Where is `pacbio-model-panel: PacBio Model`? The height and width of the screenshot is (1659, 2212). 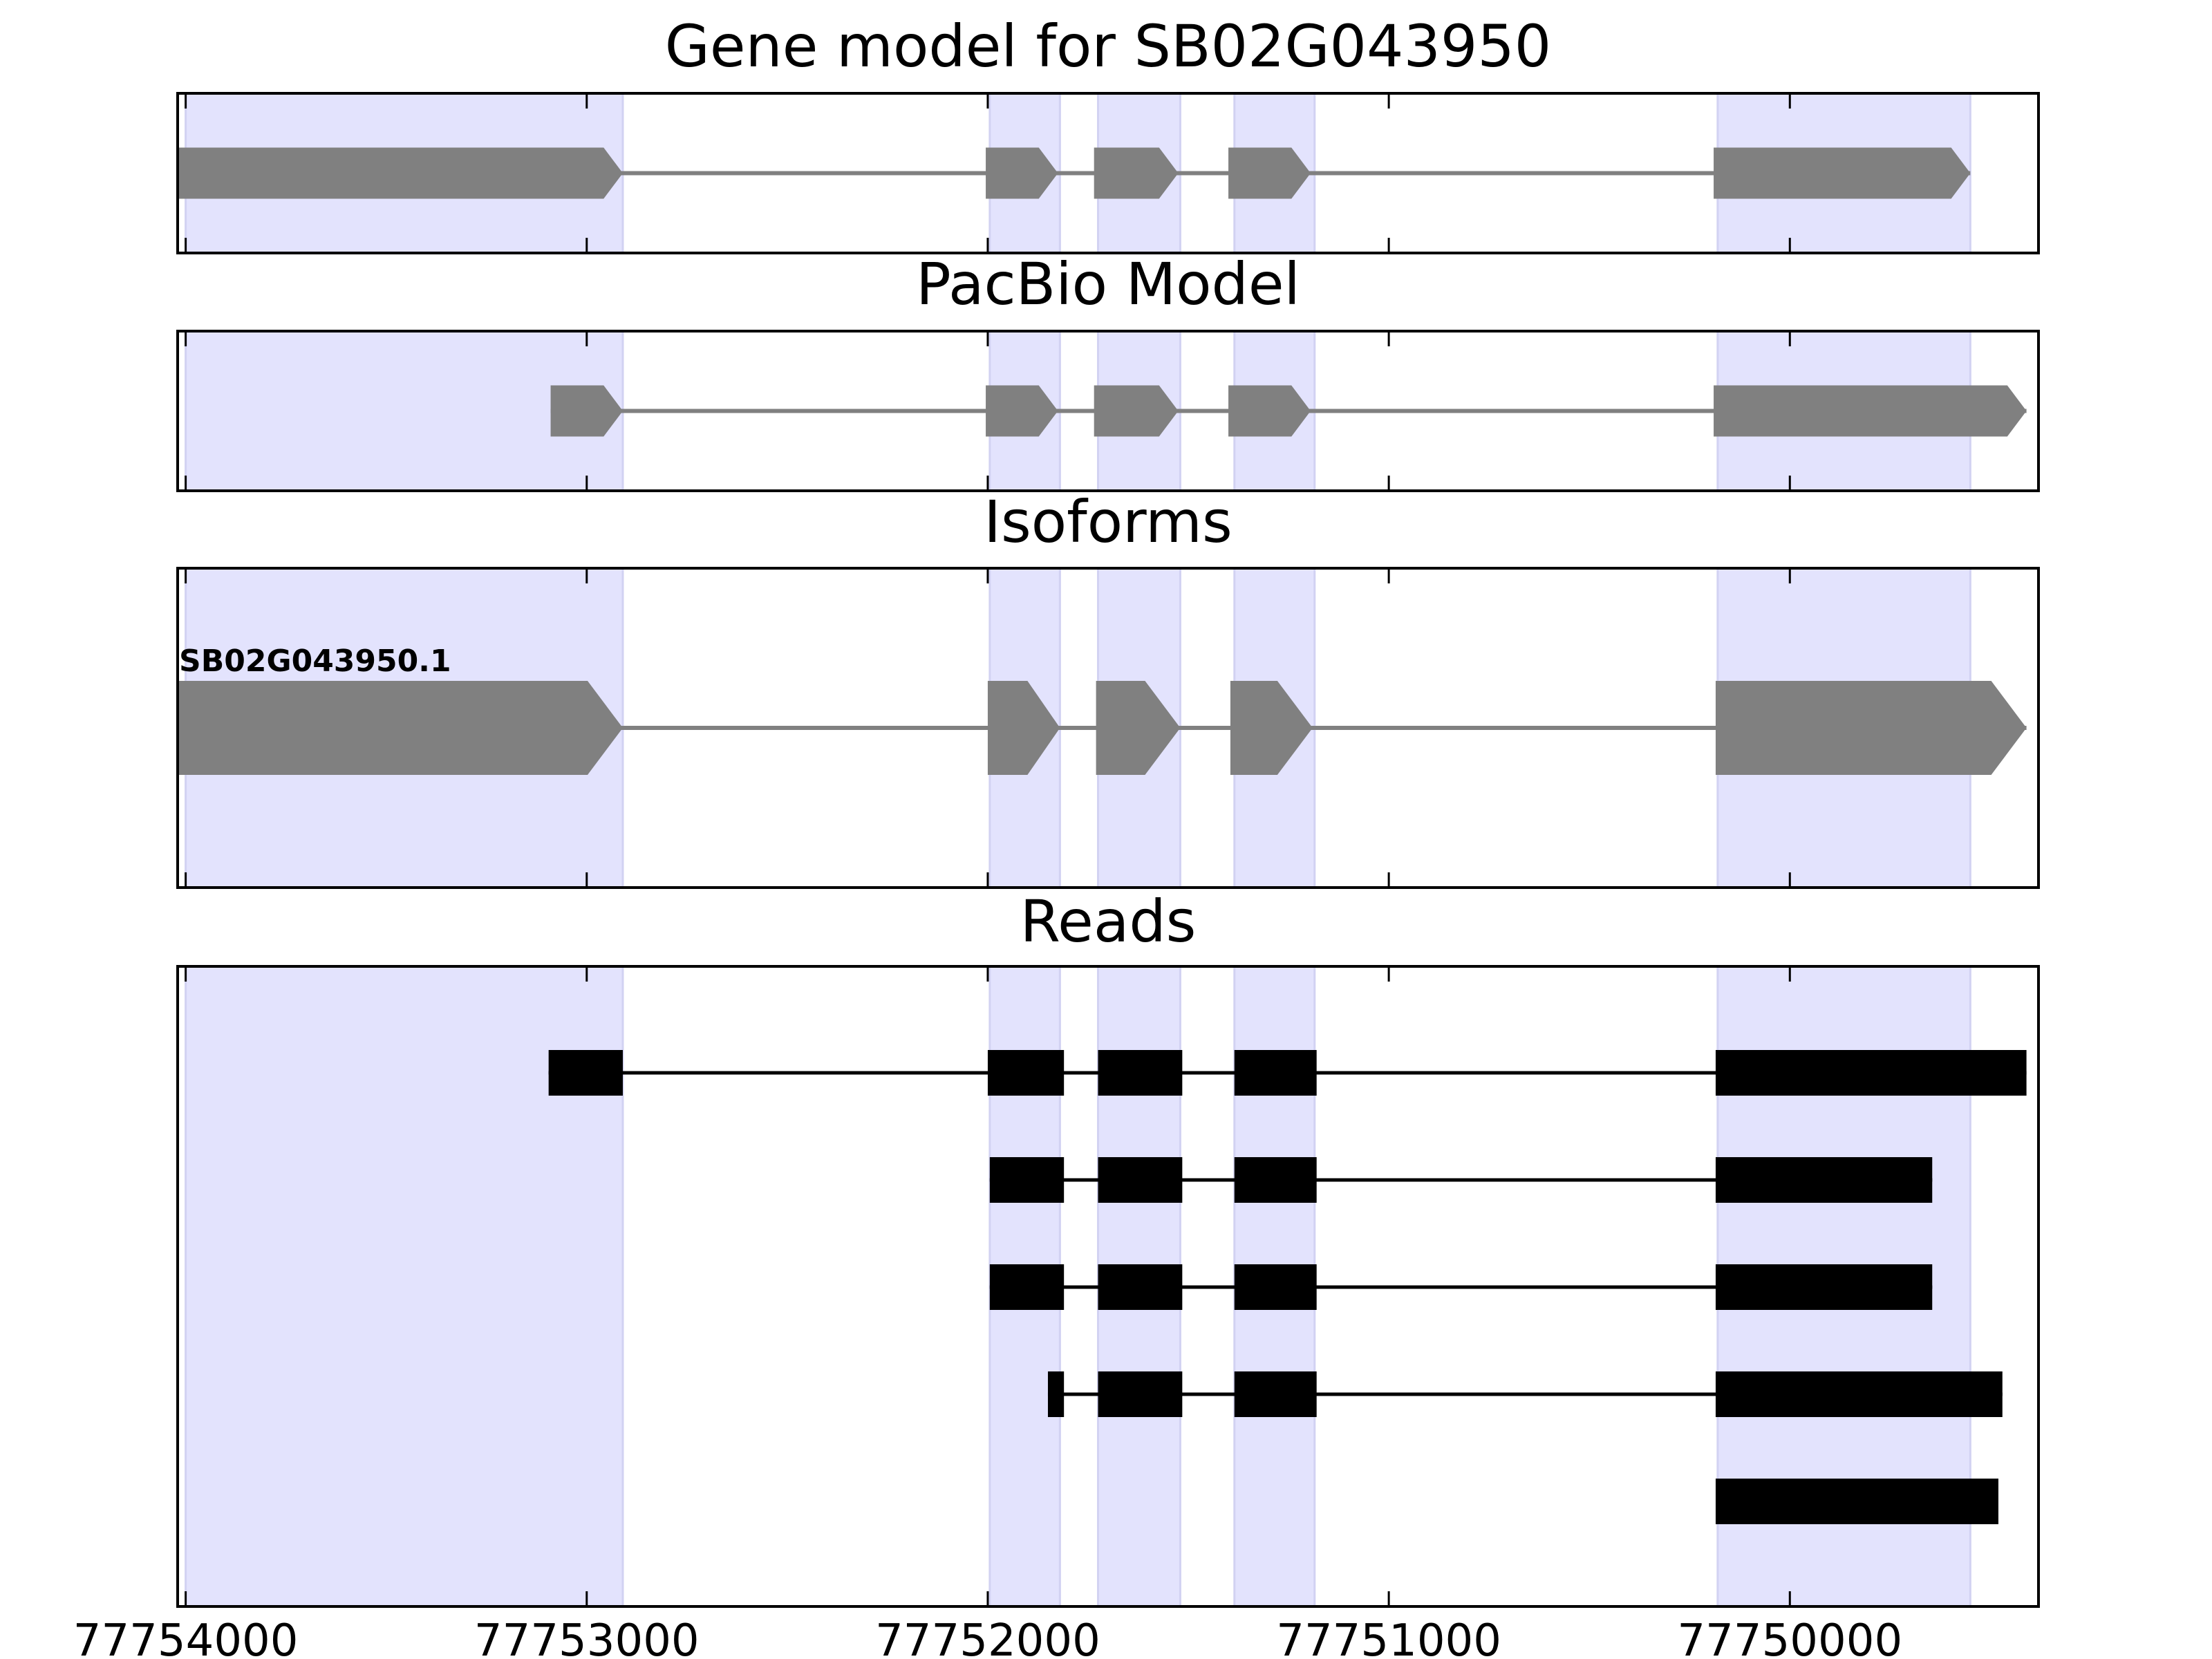 pacbio-model-panel: PacBio Model is located at coordinates (1108, 371).